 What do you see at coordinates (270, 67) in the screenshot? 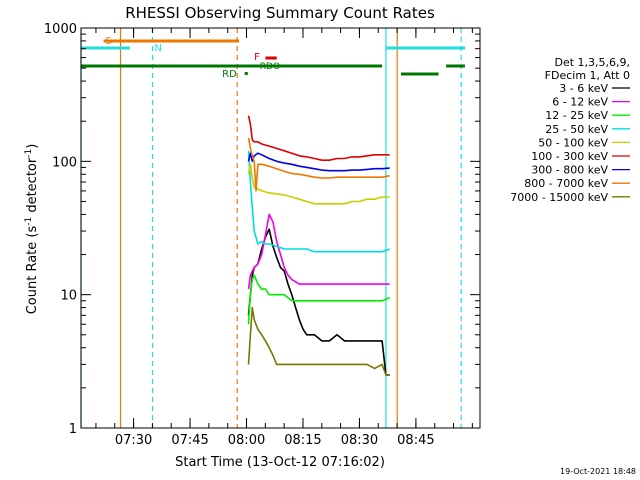
I see `flag-label-rdo: RDO` at bounding box center [270, 67].